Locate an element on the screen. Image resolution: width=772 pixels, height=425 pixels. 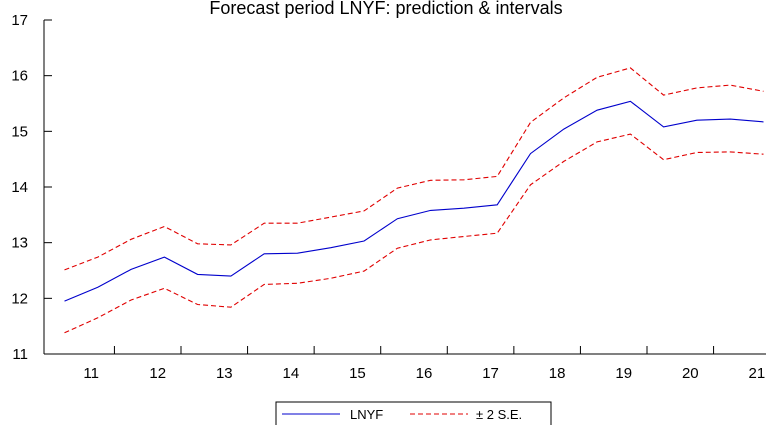
y-tick-label: 11 is located at coordinates (20, 354).